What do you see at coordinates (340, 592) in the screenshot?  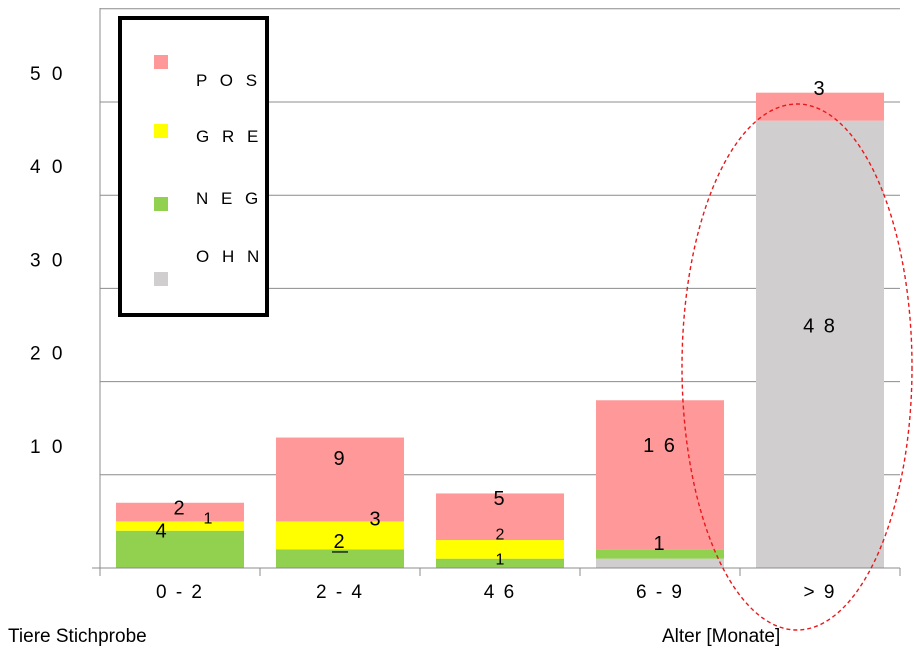 I see `x-tick-label: 2 - 4` at bounding box center [340, 592].